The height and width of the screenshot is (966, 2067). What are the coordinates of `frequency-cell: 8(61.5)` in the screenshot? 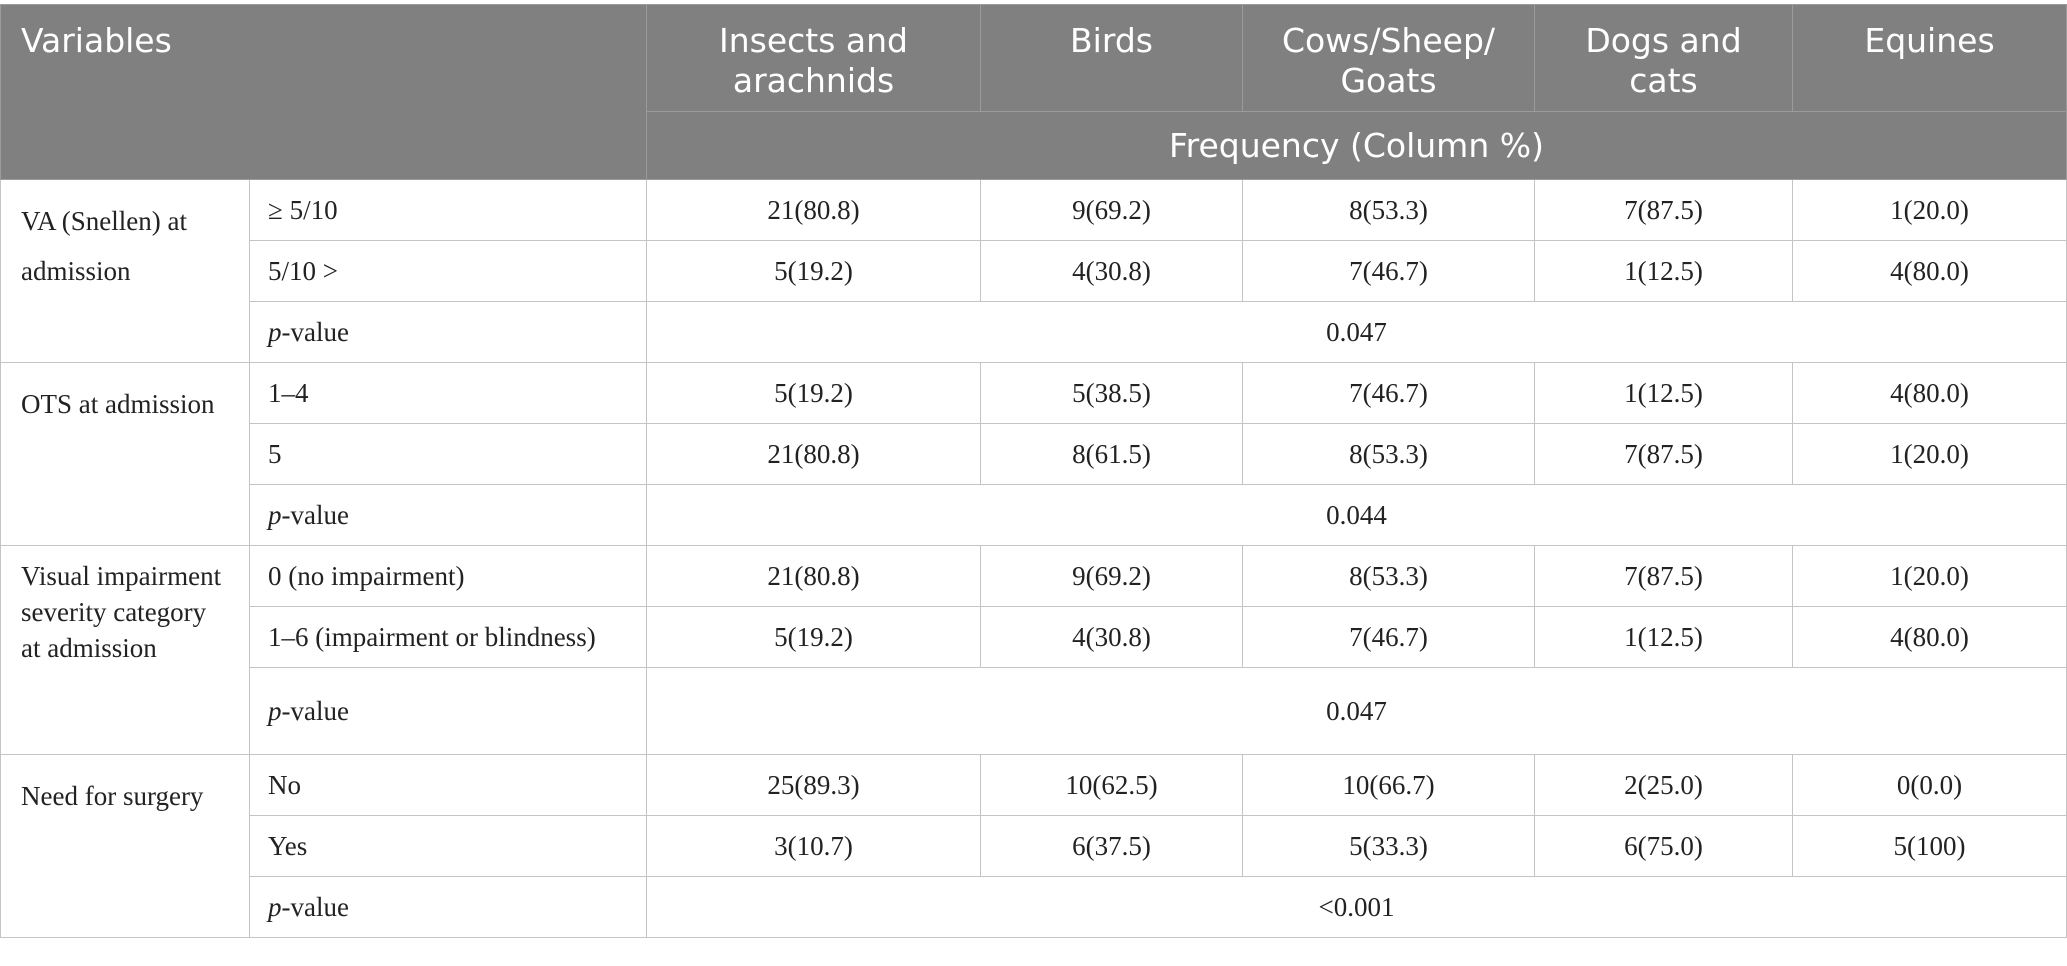 It's located at (1111, 454).